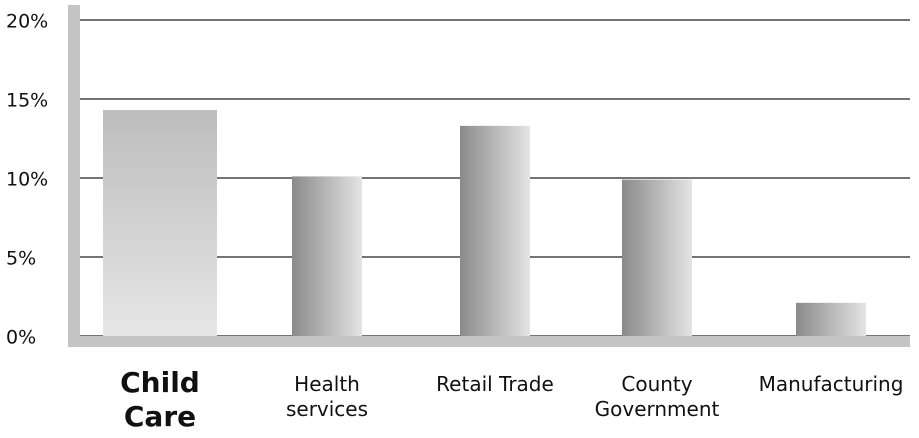 This screenshot has width=919, height=438. Describe the element at coordinates (27, 101) in the screenshot. I see `y-tick-label: 15%` at that location.